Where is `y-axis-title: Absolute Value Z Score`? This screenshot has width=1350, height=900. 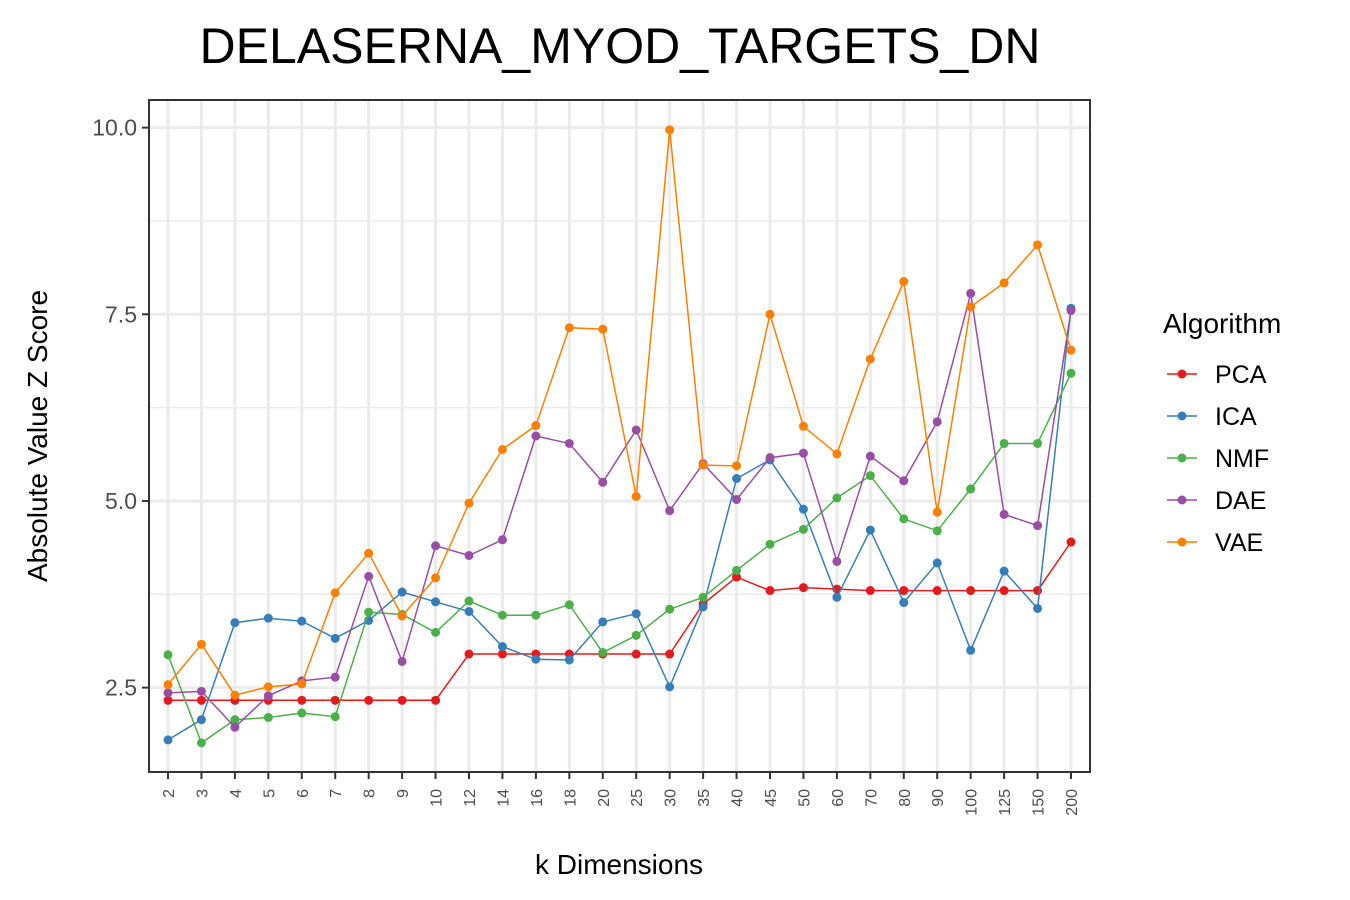 y-axis-title: Absolute Value Z Score is located at coordinates (37, 436).